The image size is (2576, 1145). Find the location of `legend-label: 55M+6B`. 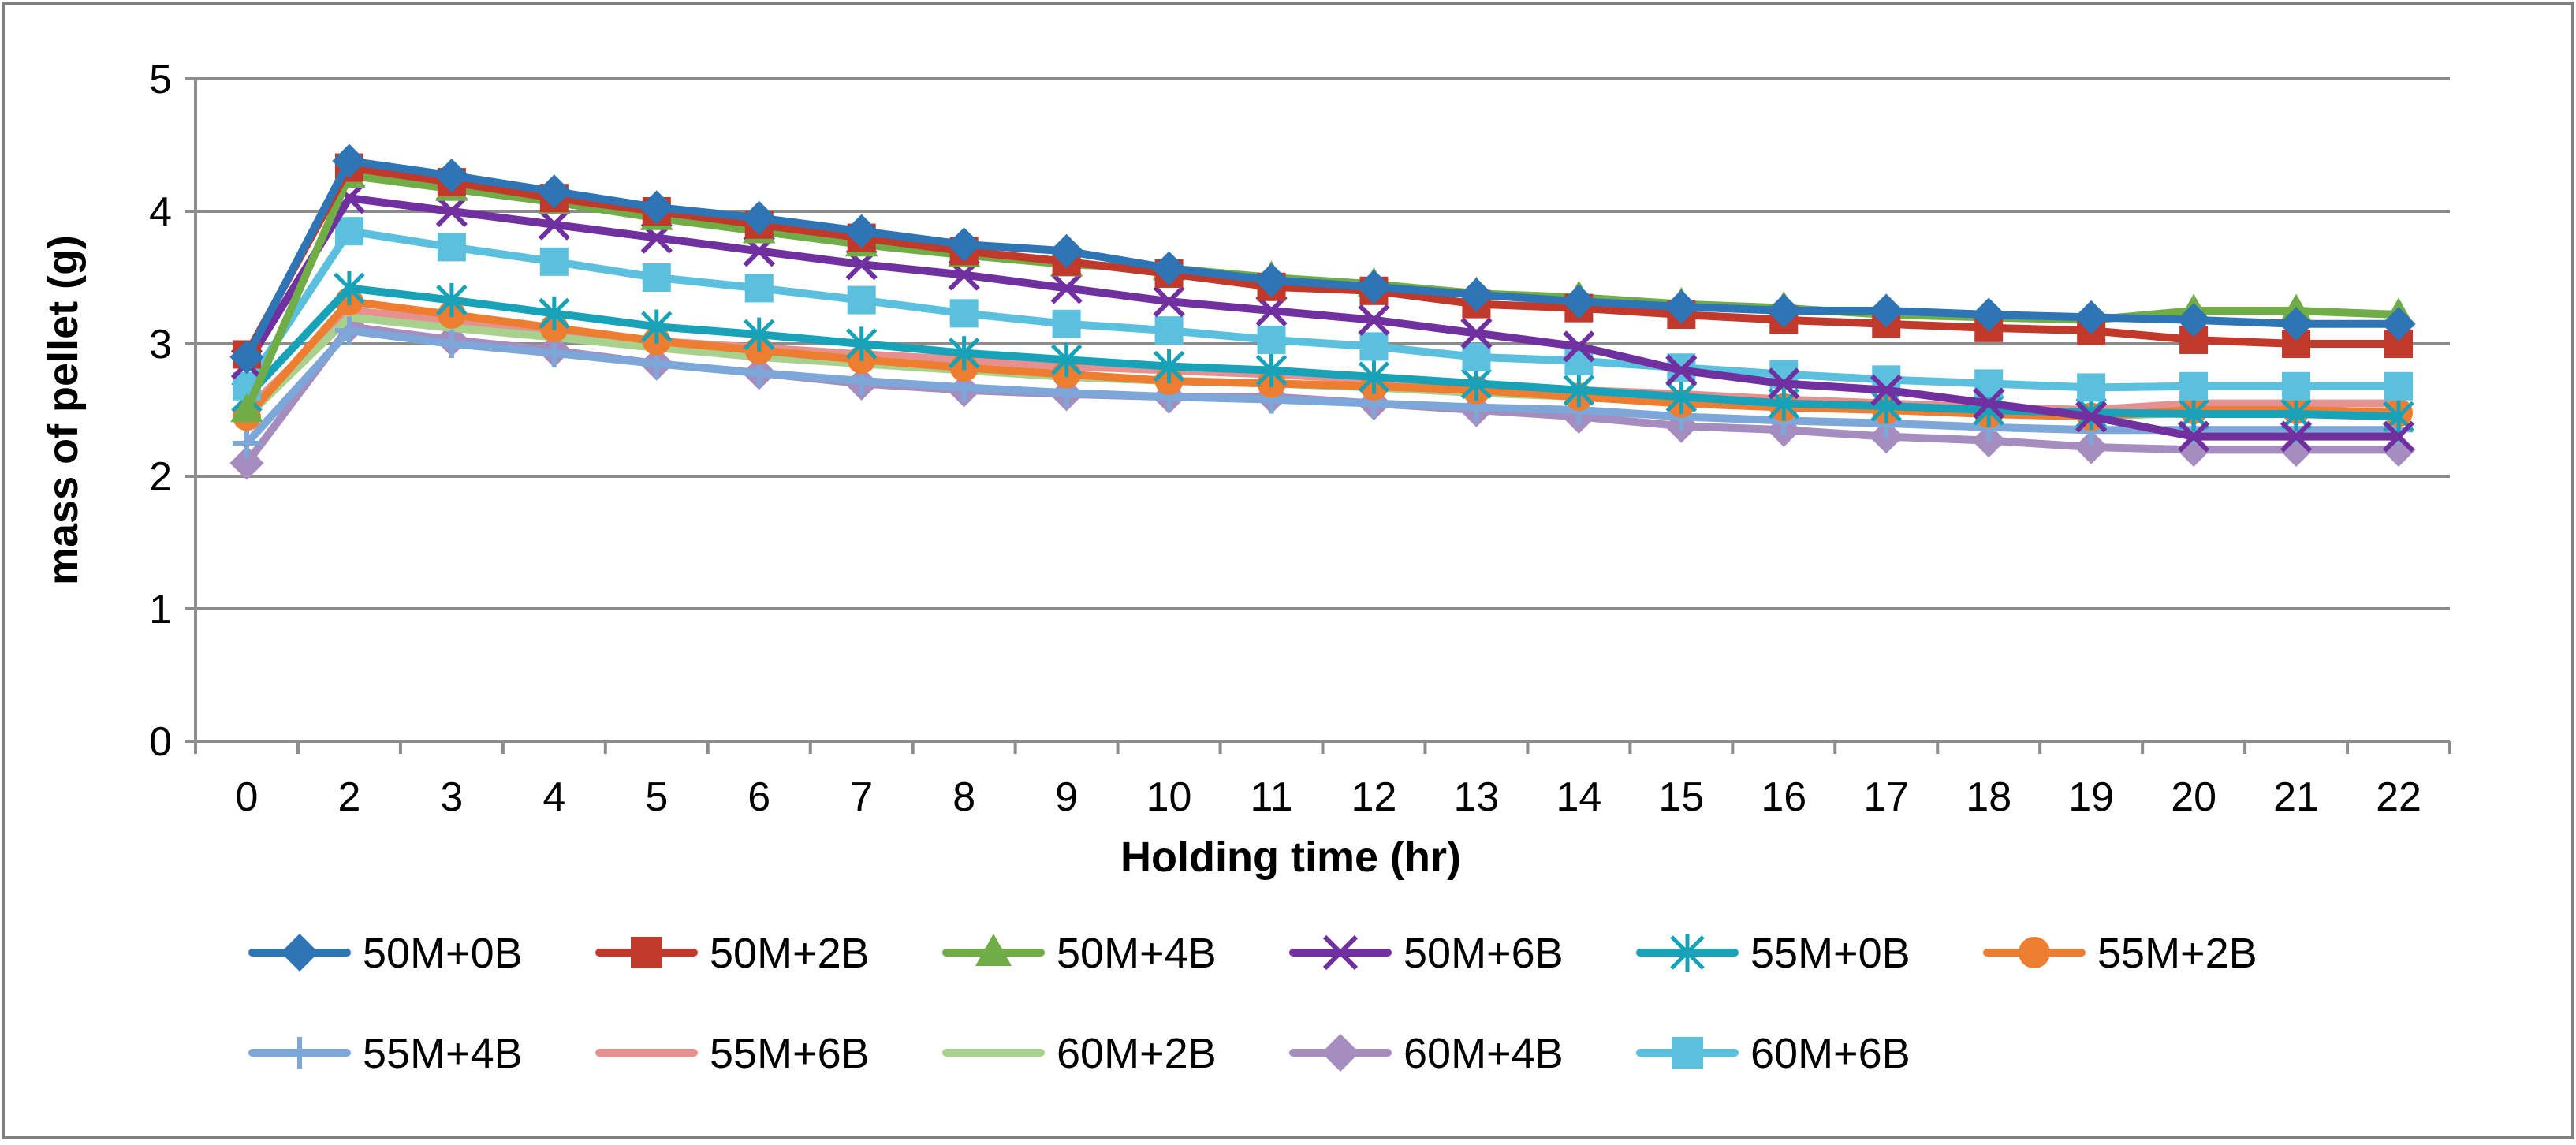

legend-label: 55M+6B is located at coordinates (790, 1053).